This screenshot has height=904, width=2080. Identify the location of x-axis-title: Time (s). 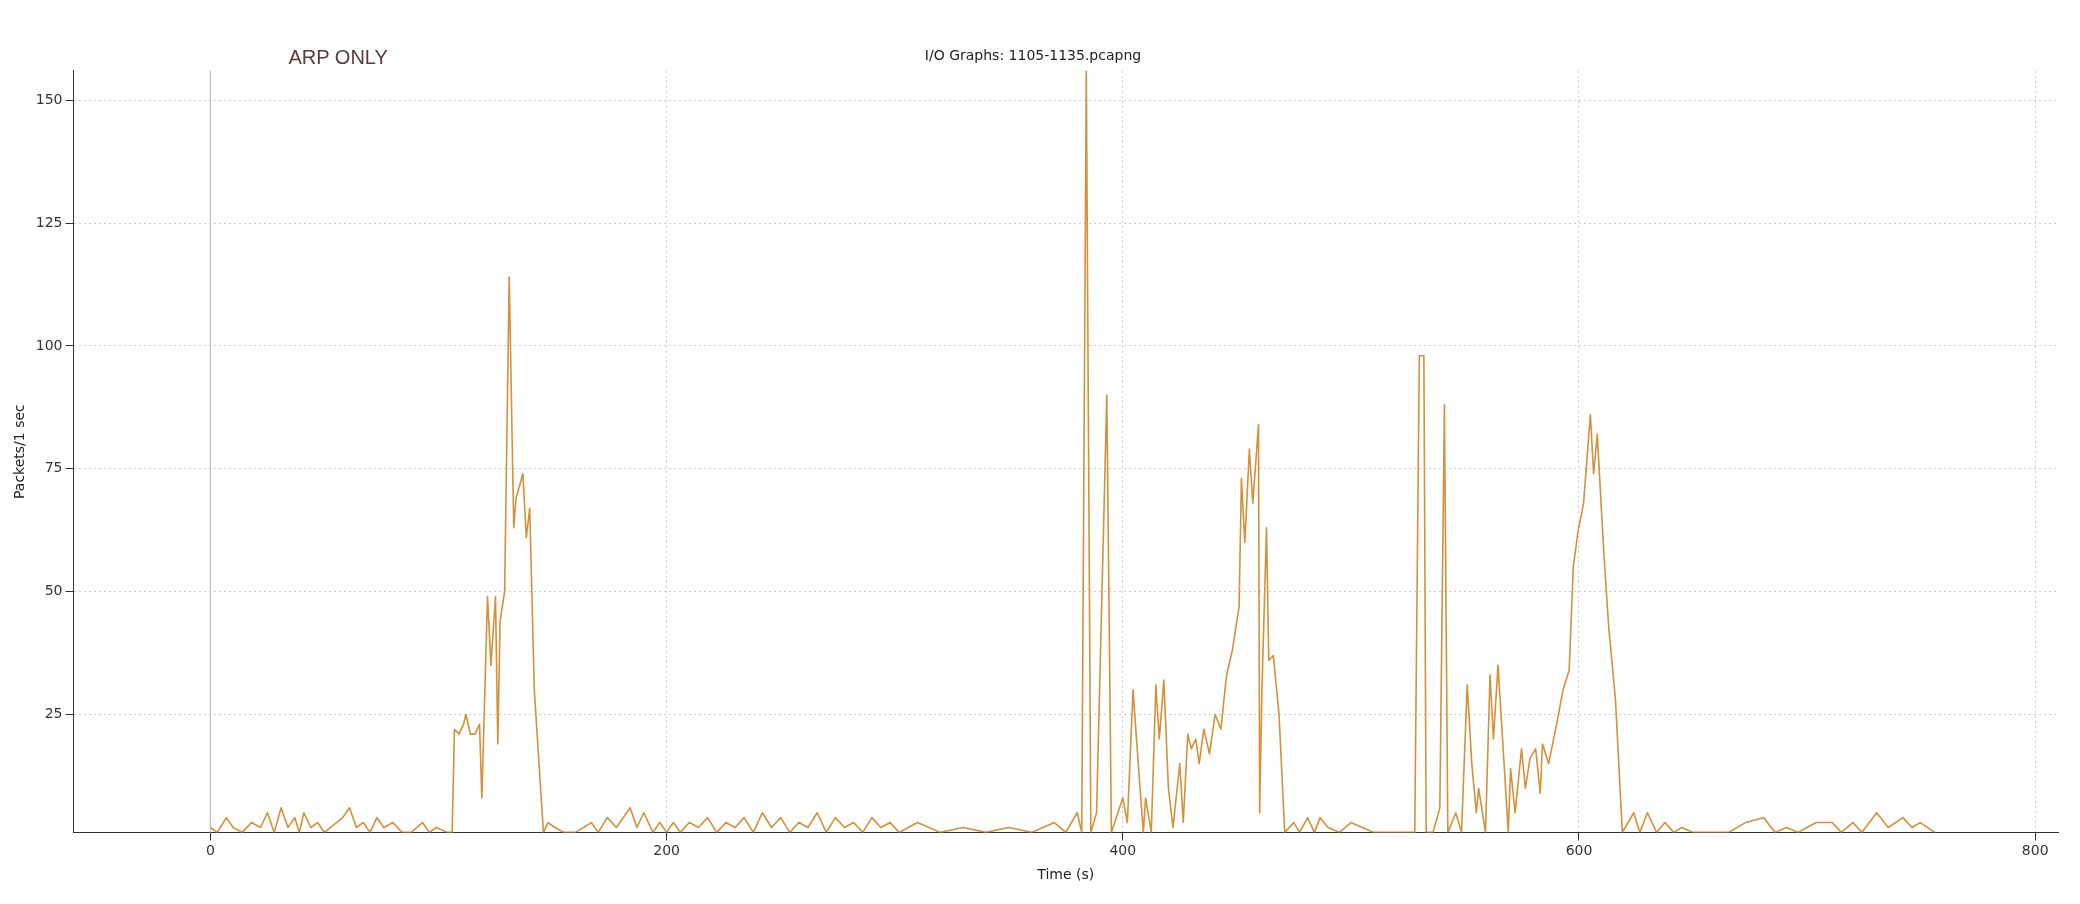
(1065, 874).